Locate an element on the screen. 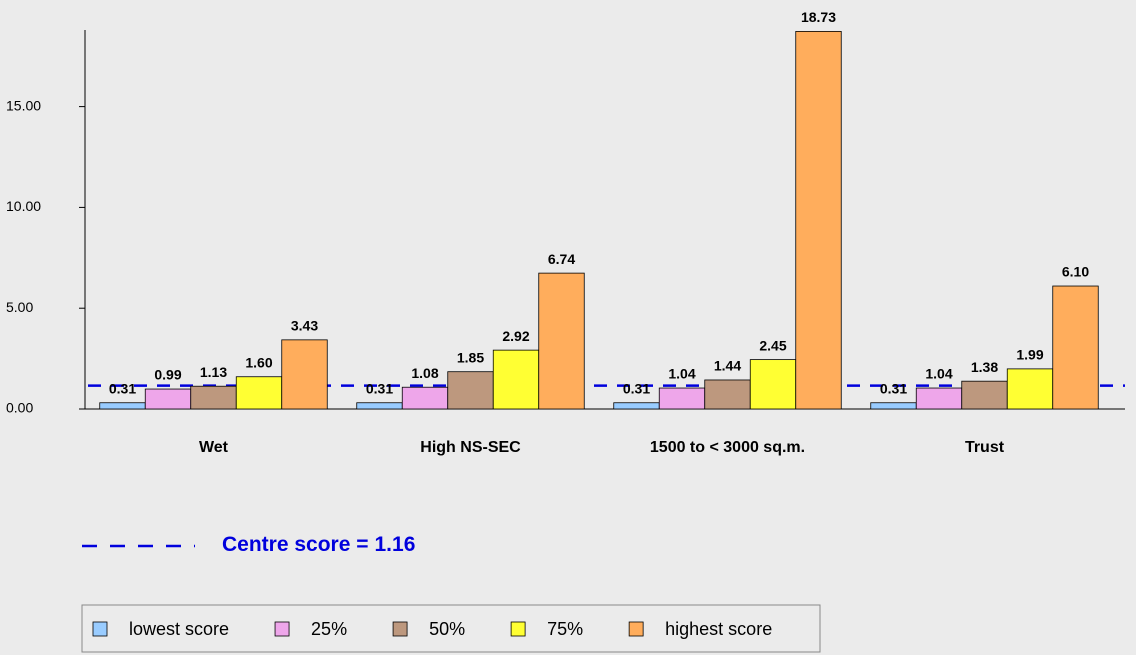  centre-label: Centre score = 1.16 is located at coordinates (318, 544).